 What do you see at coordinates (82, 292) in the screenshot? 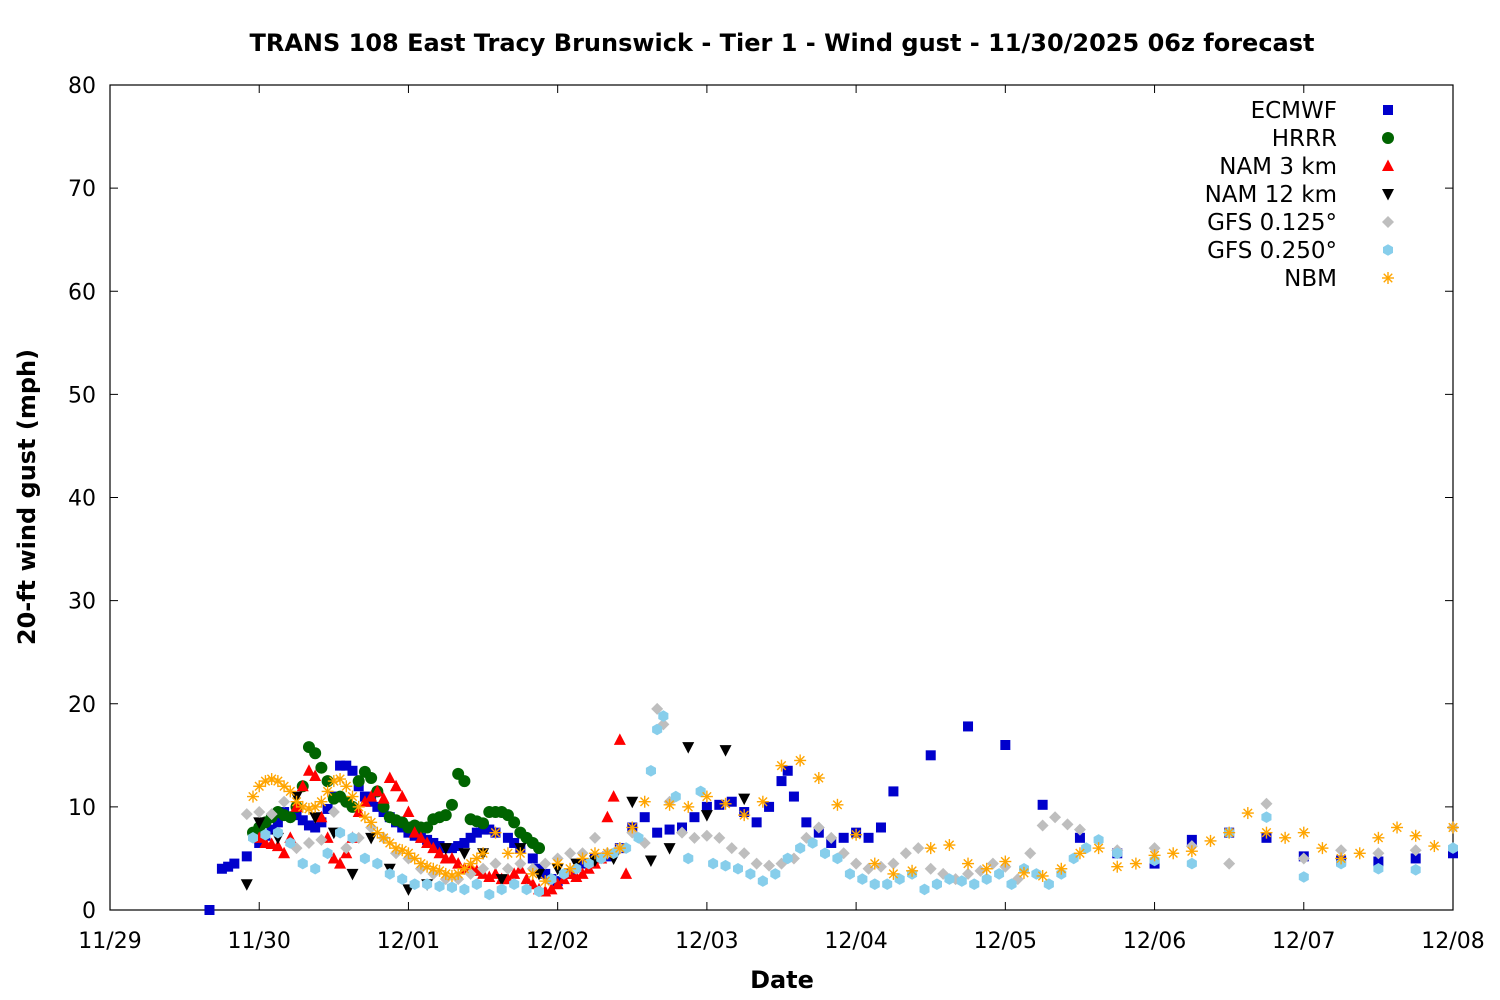
I see `y-tick-label: 60` at bounding box center [82, 292].